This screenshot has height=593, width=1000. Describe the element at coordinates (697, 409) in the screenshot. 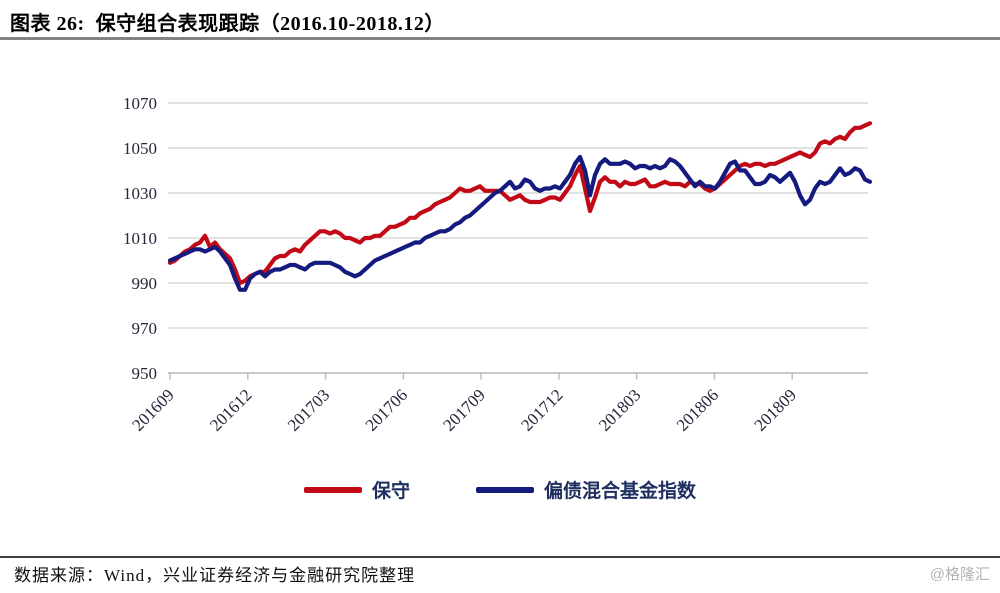

I see `x-tick-label: 201806` at that location.